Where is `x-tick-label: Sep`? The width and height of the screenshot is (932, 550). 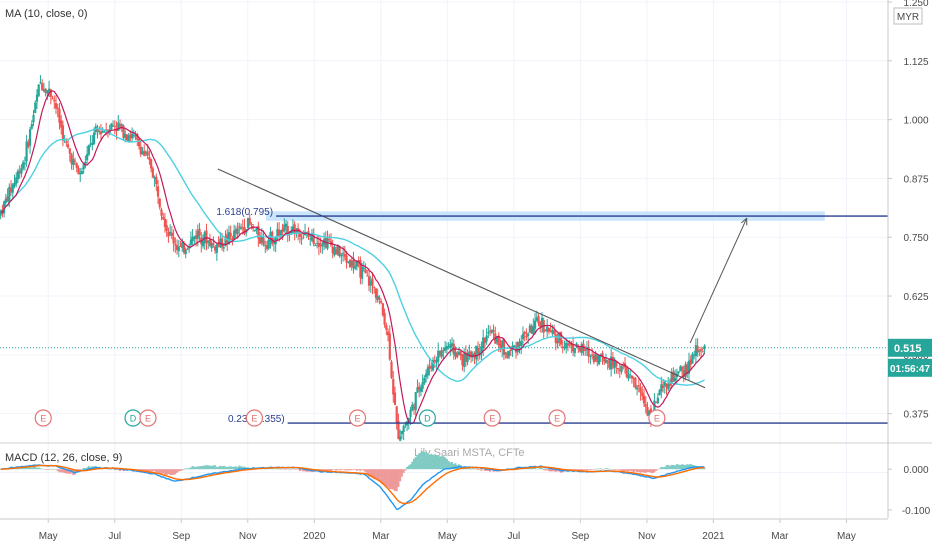 x-tick-label: Sep is located at coordinates (181, 536).